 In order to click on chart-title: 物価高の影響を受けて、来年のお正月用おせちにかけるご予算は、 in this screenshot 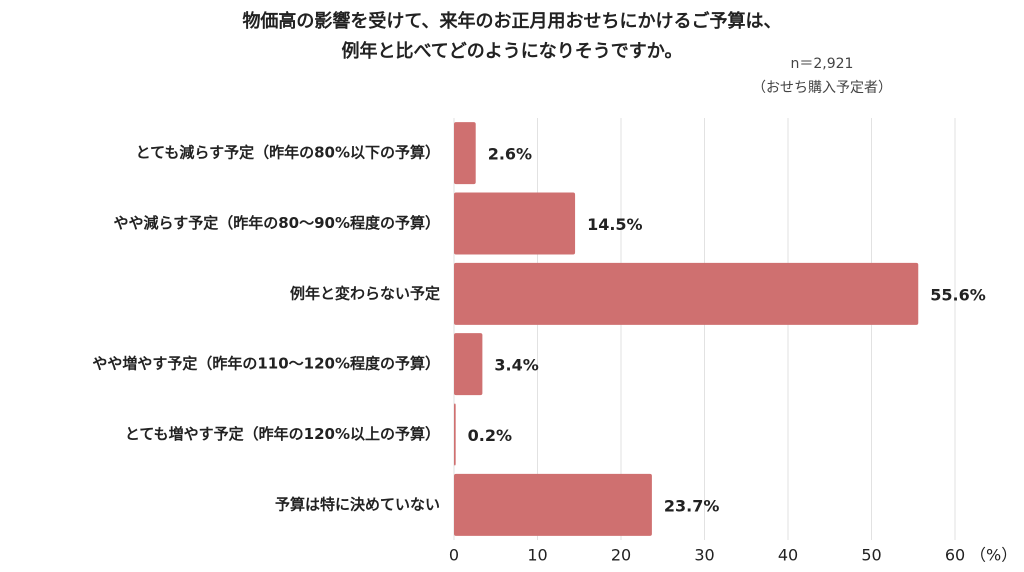, I will do `click(511, 21)`.